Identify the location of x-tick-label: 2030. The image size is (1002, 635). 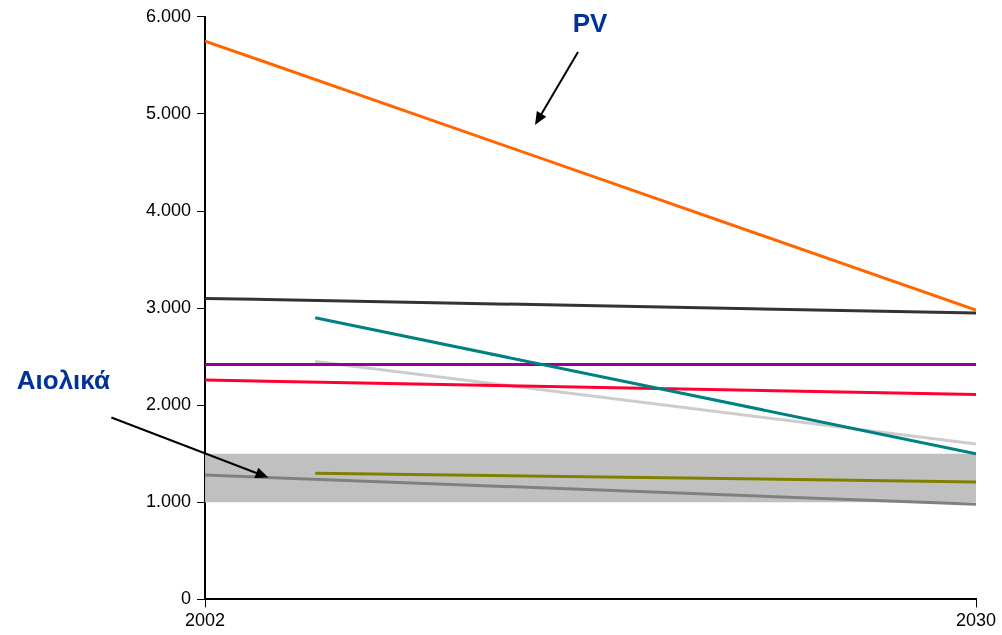
(976, 620).